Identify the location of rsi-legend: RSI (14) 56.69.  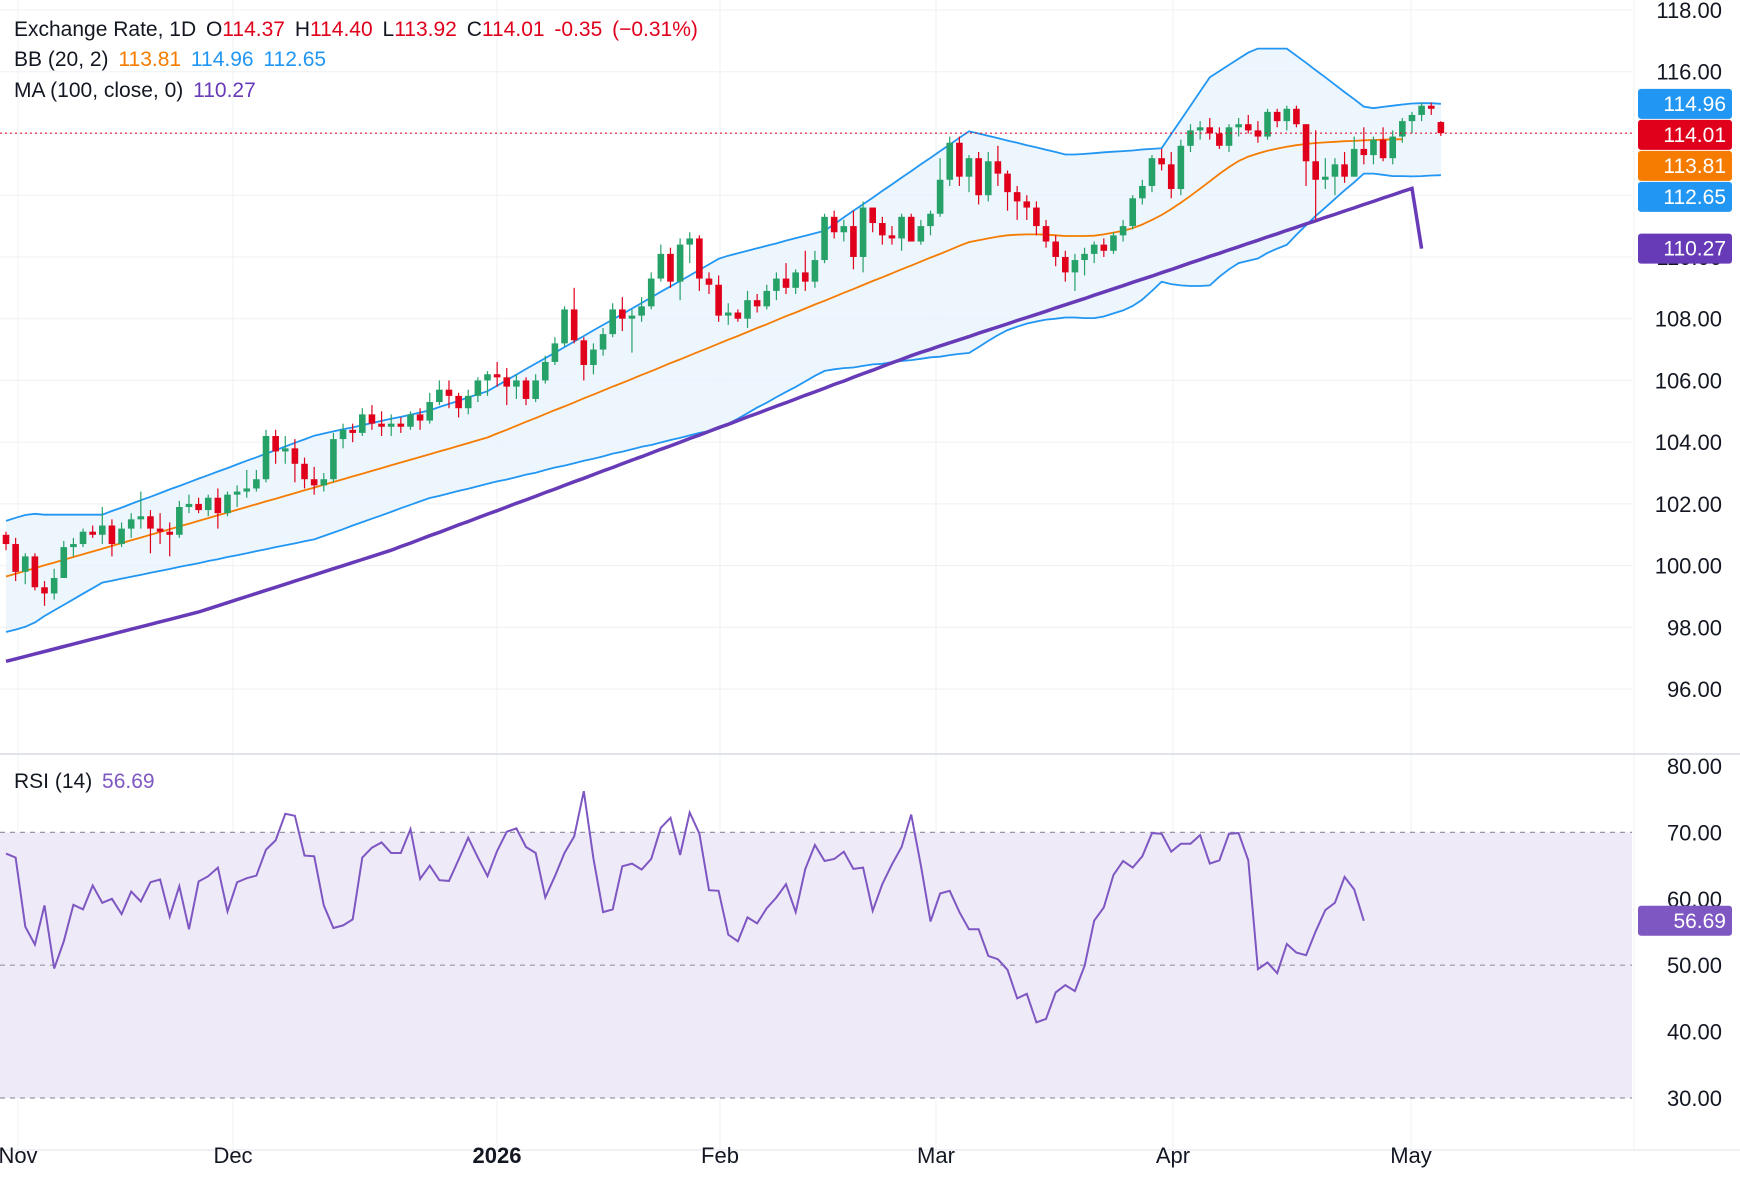
(86, 782).